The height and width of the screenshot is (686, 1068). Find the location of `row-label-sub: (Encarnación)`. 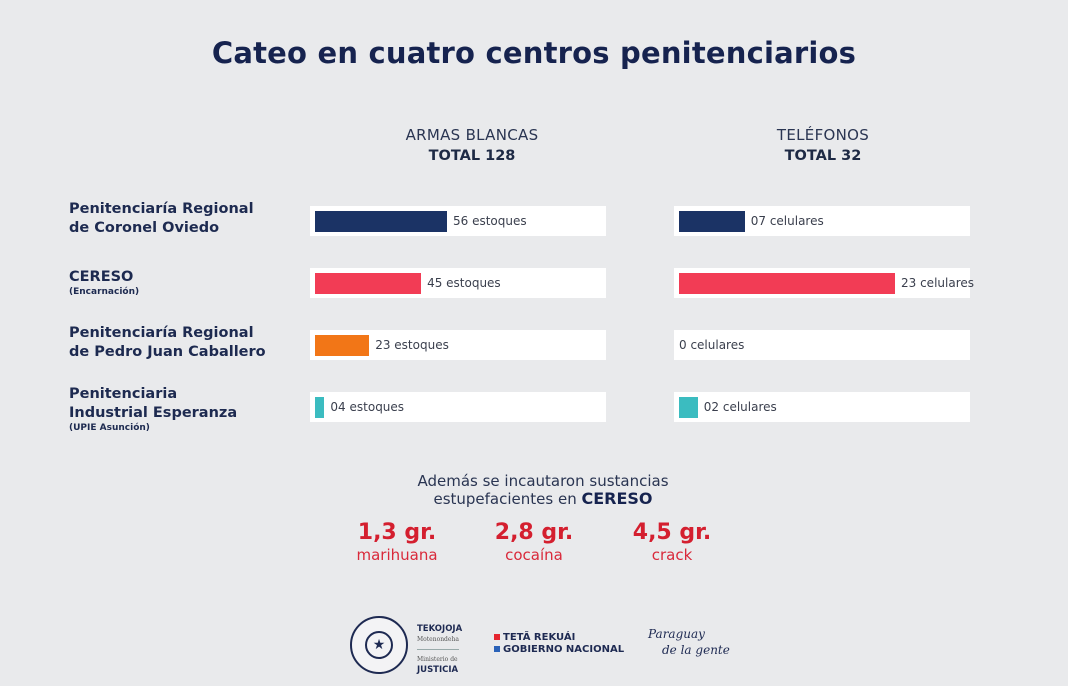

row-label-sub: (Encarnación) is located at coordinates (104, 292).